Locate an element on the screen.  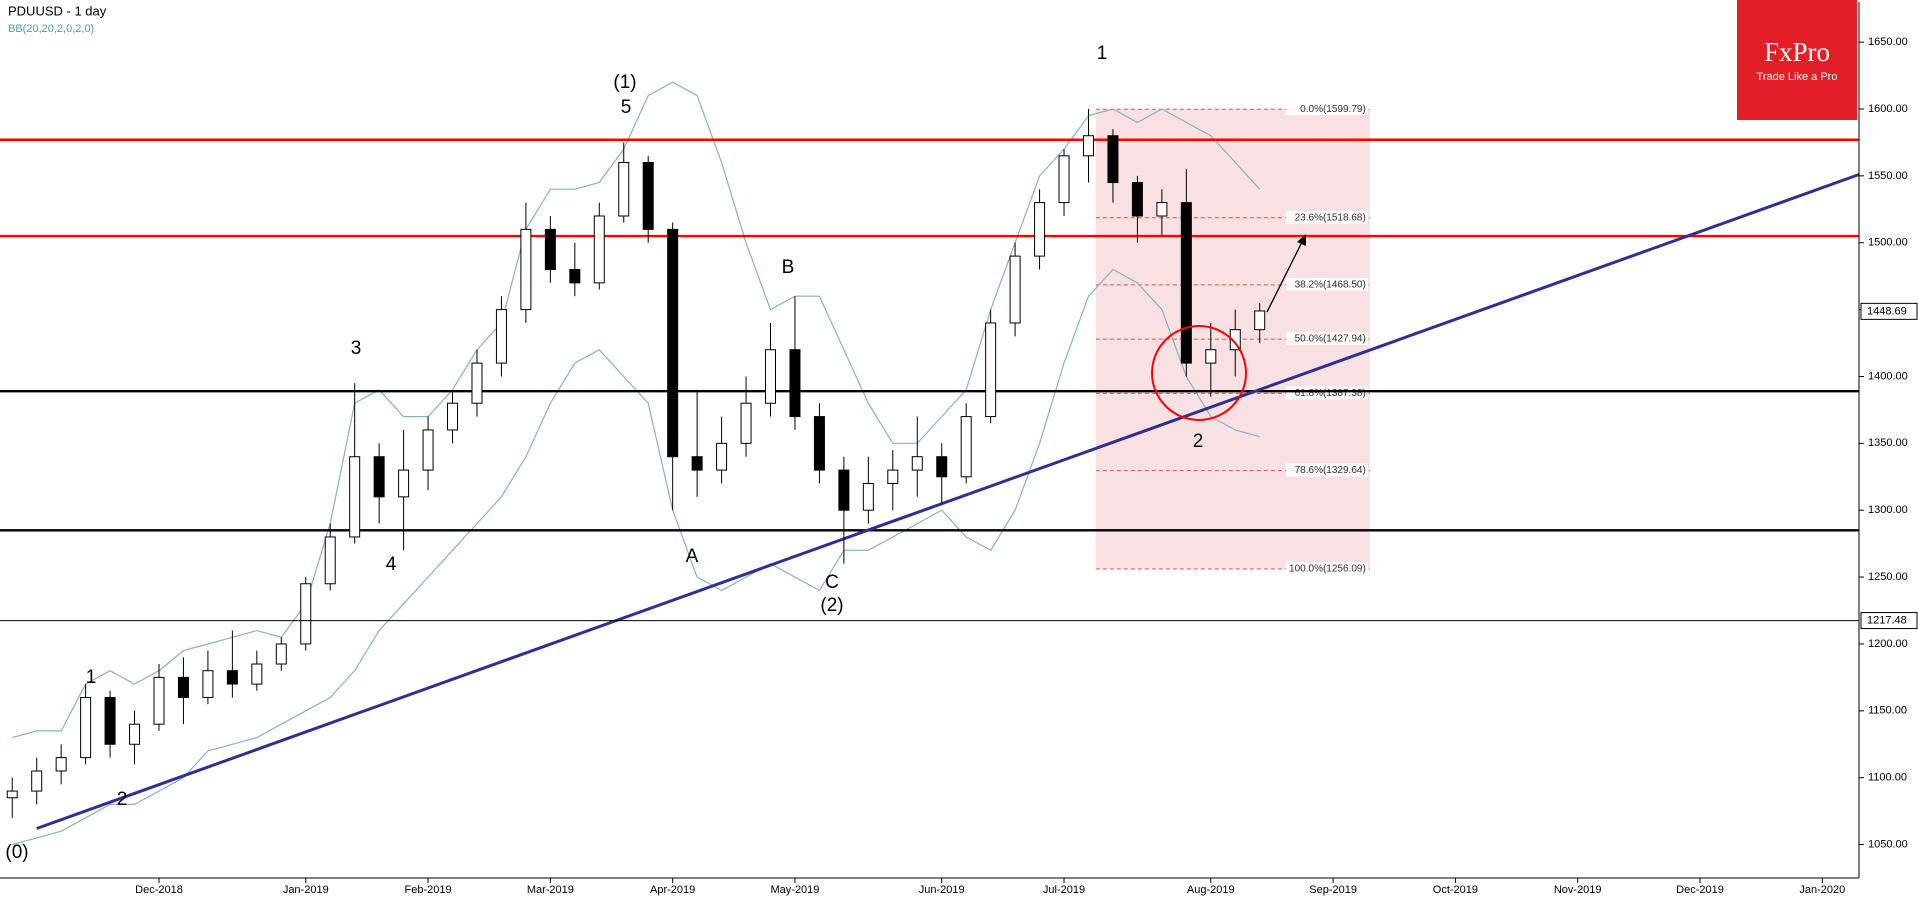
x-tick-label: Feb-2019 is located at coordinates (428, 890).